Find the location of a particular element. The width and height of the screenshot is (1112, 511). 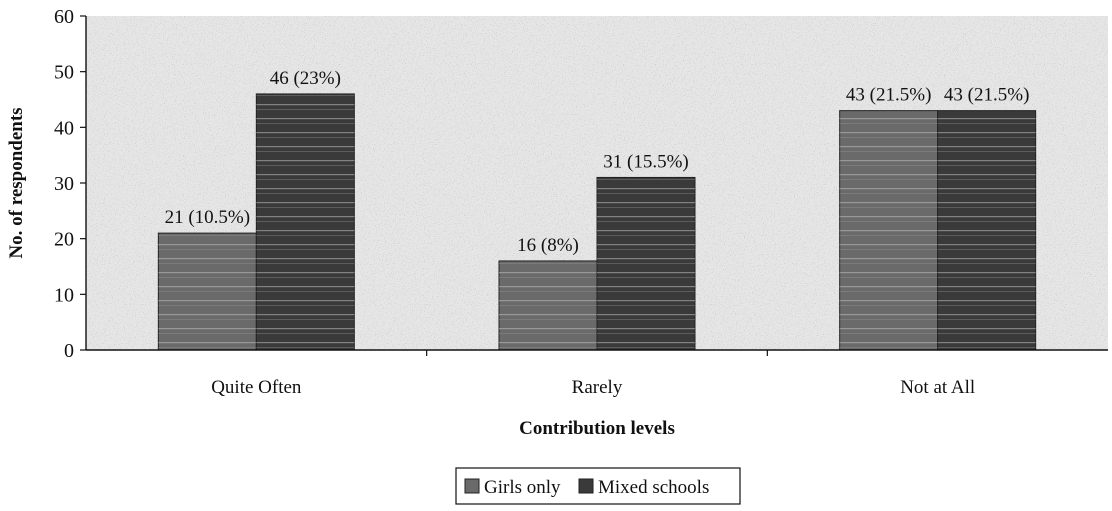

data-label: 46 (23%) is located at coordinates (305, 78).